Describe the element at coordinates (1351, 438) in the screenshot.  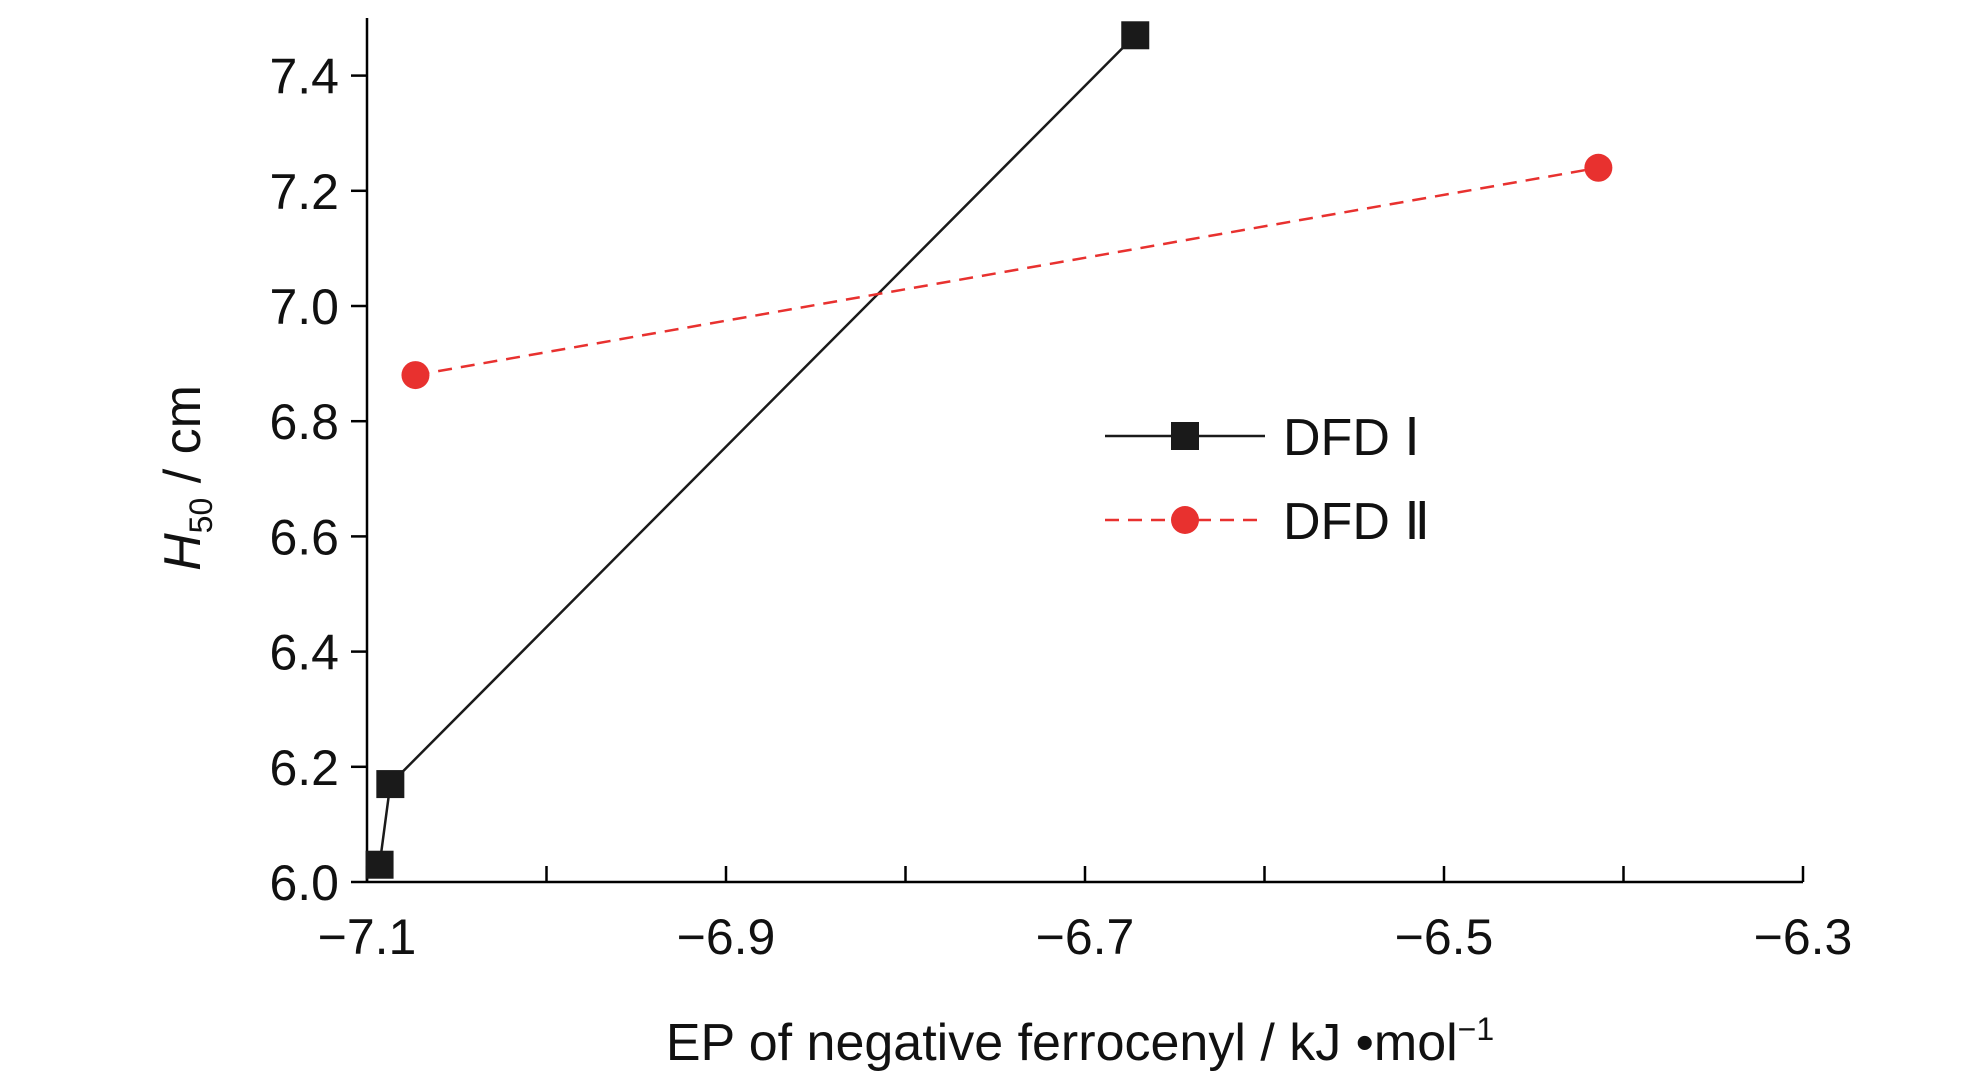
I see `legend-label-dfd-1: DFD Ⅰ` at that location.